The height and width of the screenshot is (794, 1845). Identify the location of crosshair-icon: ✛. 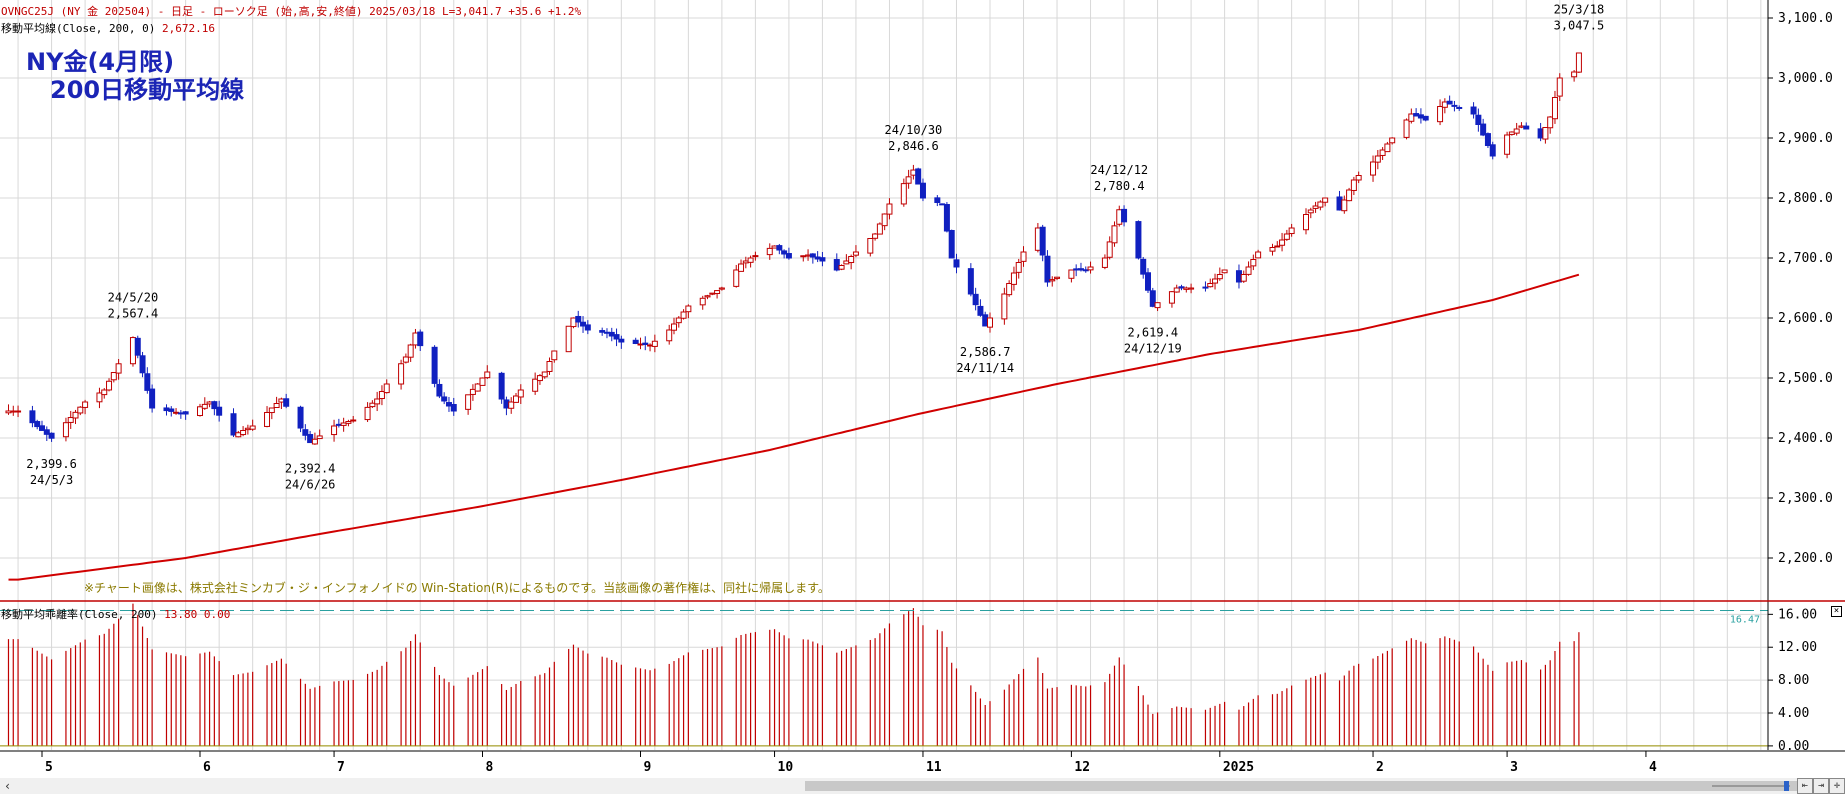
(1837, 786).